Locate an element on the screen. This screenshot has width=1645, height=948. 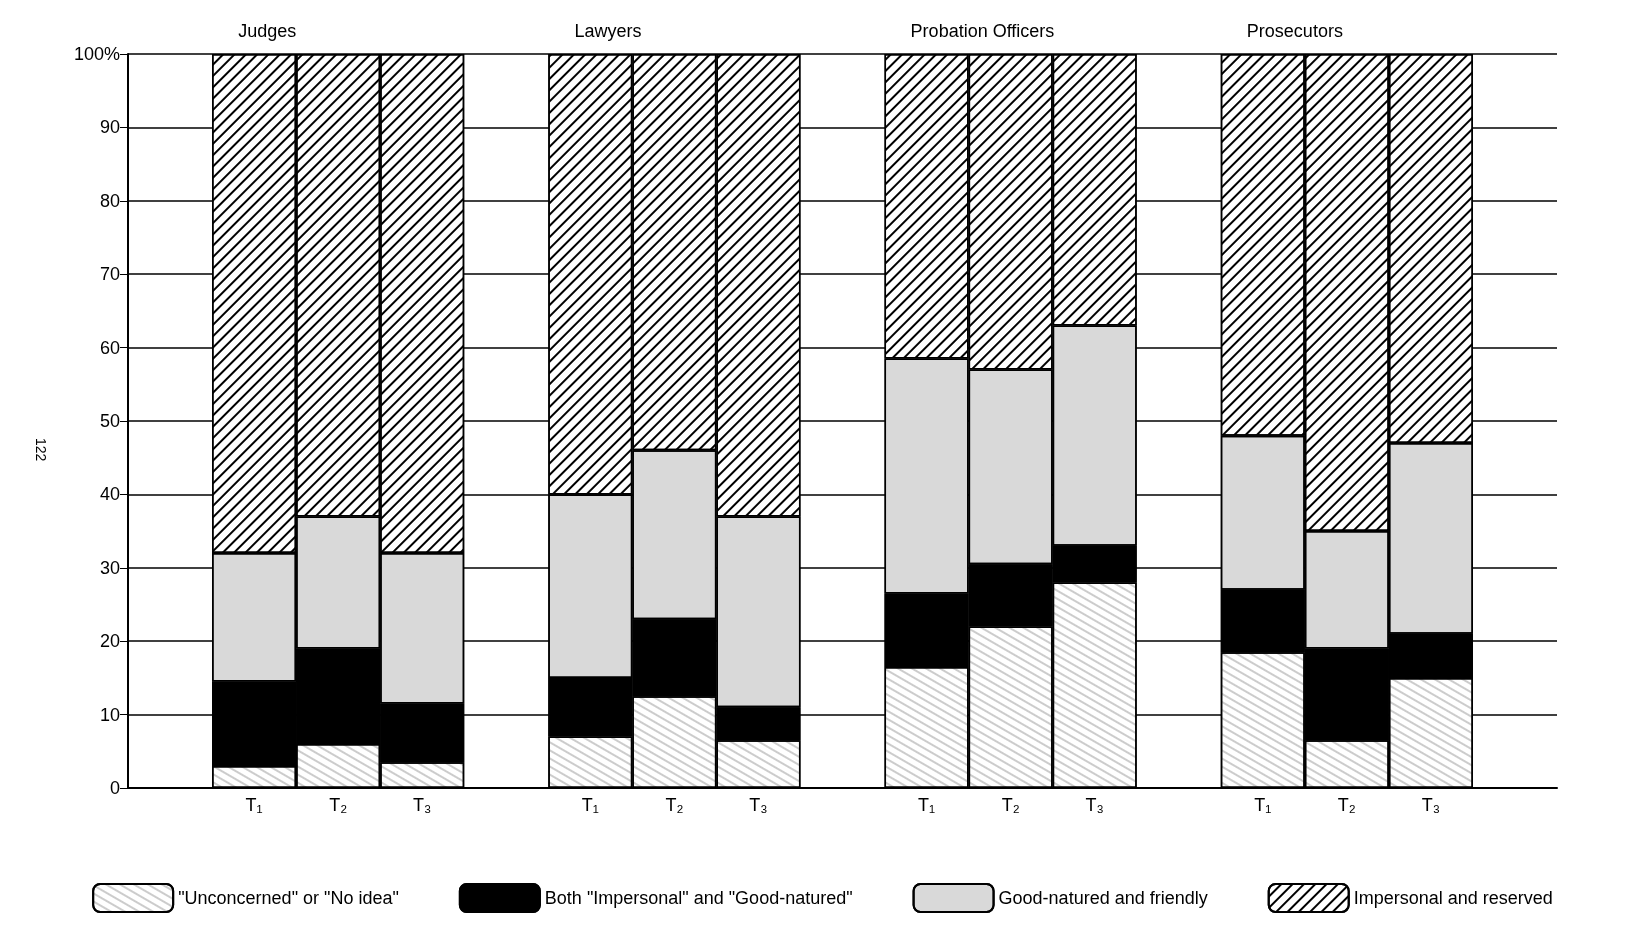
y-tick-label: 10 is located at coordinates (109, 714).